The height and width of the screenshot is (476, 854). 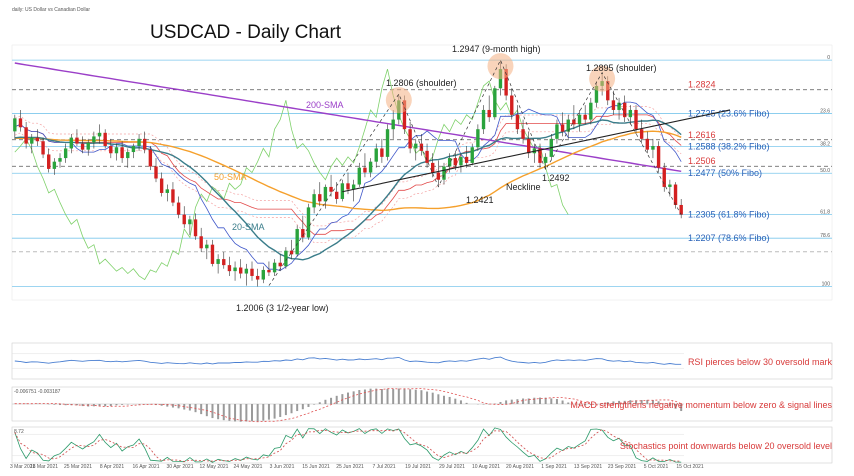 What do you see at coordinates (422, 361) in the screenshot?
I see `rsi-panel: RSI pierces below 30 oversold mark` at bounding box center [422, 361].